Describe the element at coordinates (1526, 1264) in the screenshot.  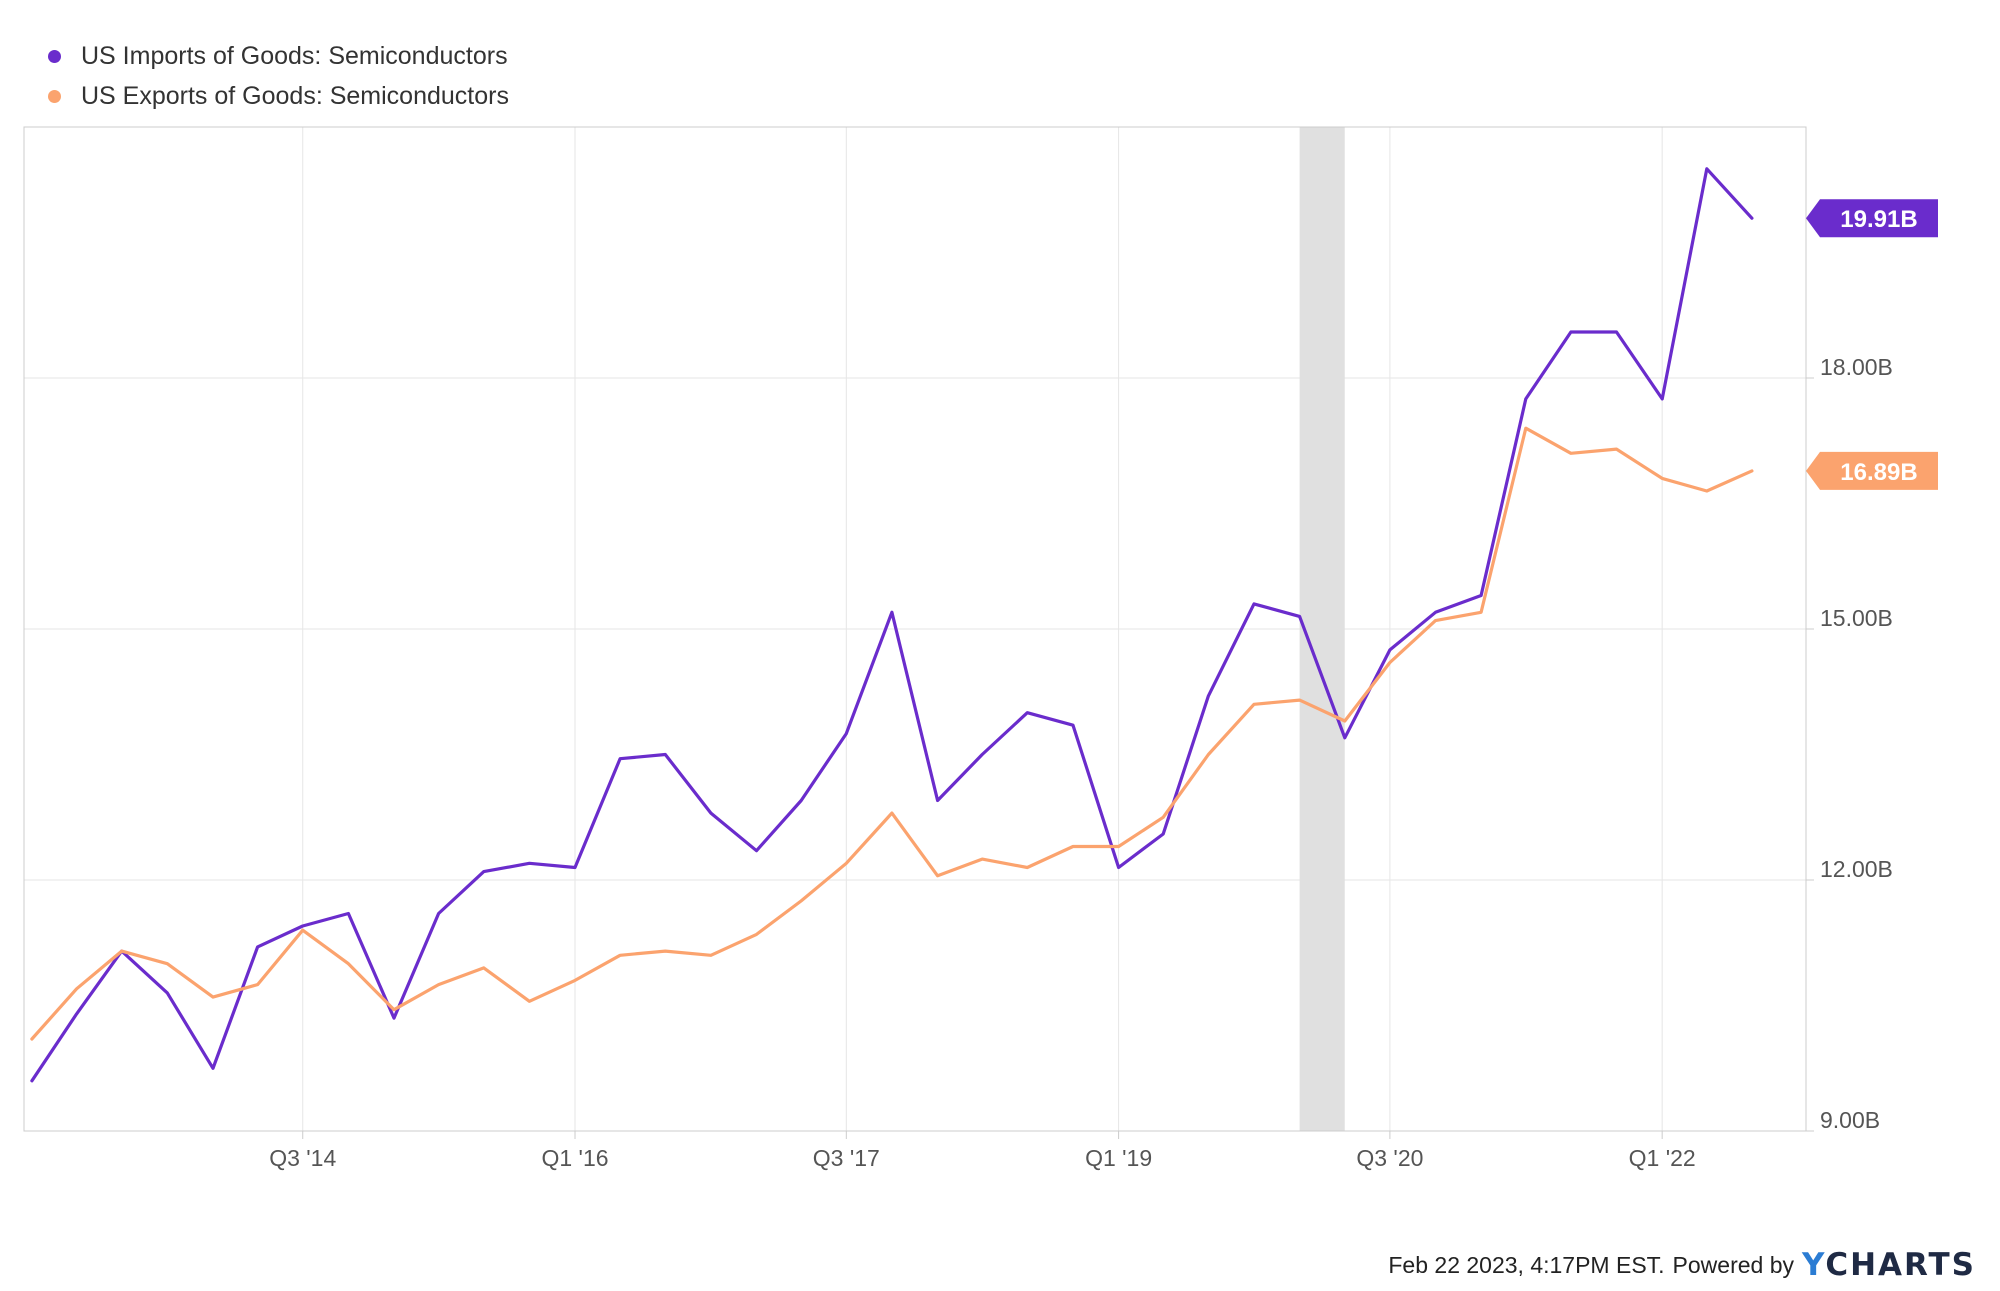
I see `footer-timestamp: Feb 22 2023, 4:17PM EST.` at that location.